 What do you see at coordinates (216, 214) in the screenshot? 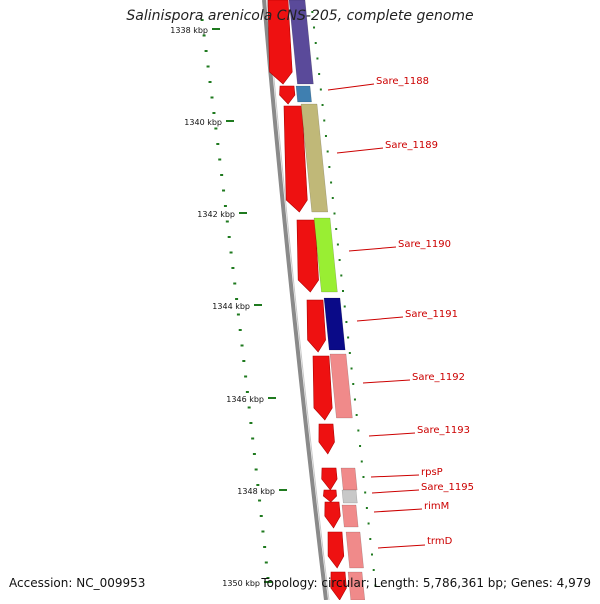
I see `ruler-label: 1342 kbp` at bounding box center [216, 214].